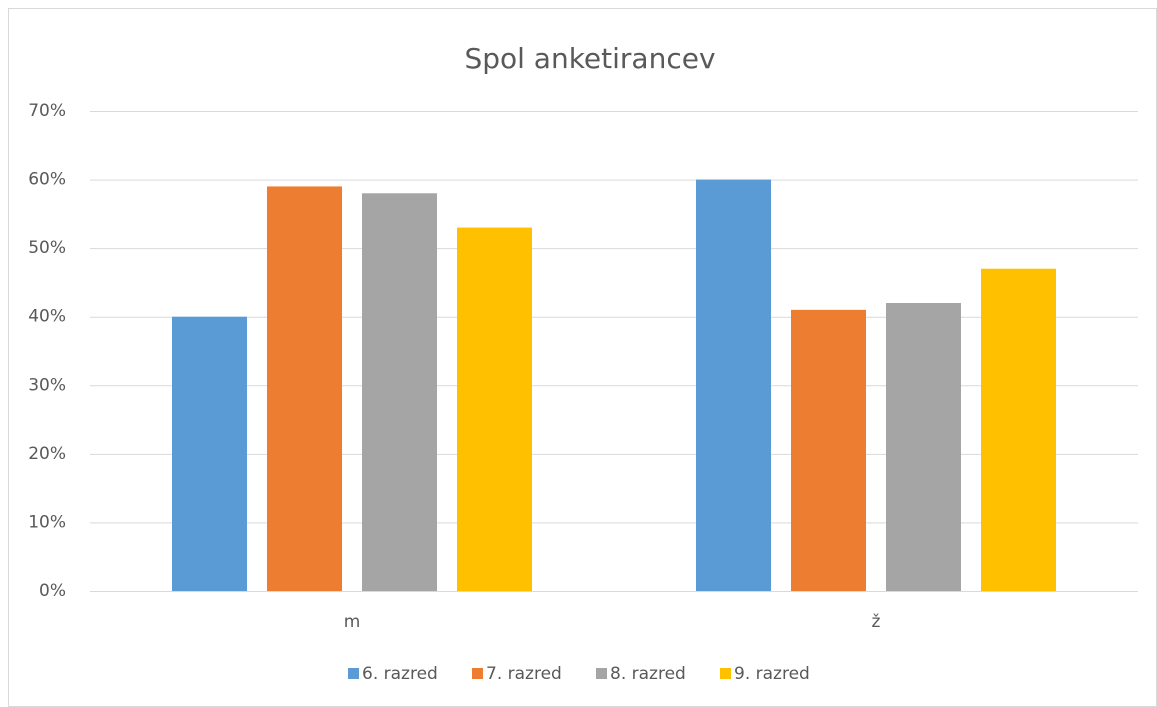 Image resolution: width=1157 pixels, height=707 pixels. I want to click on y-tick-label: 10%, so click(47, 522).